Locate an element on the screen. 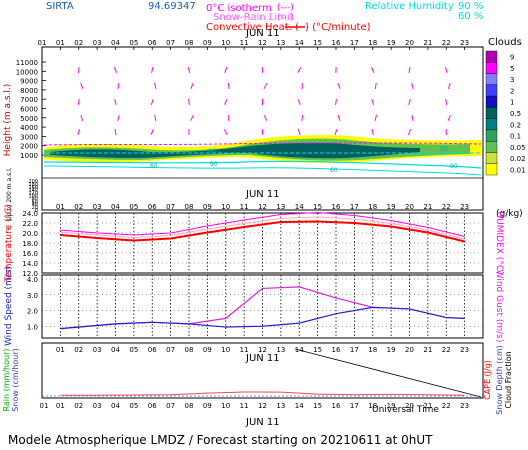 This screenshot has width=528, height=450. y-tick-label: 4.0 is located at coordinates (32, 280).